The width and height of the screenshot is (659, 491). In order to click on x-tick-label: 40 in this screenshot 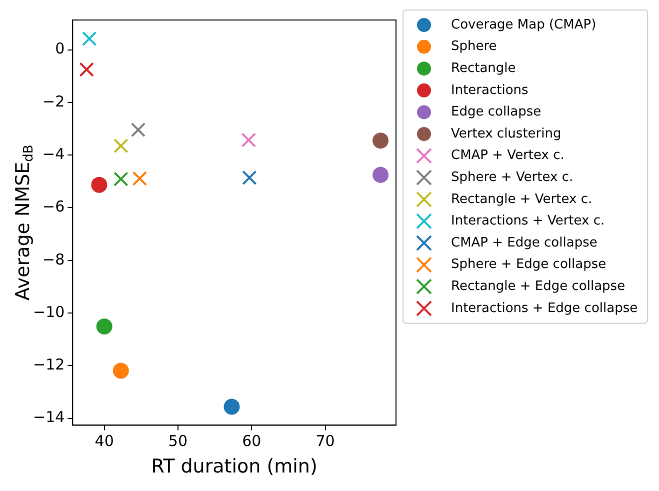, I will do `click(104, 441)`.